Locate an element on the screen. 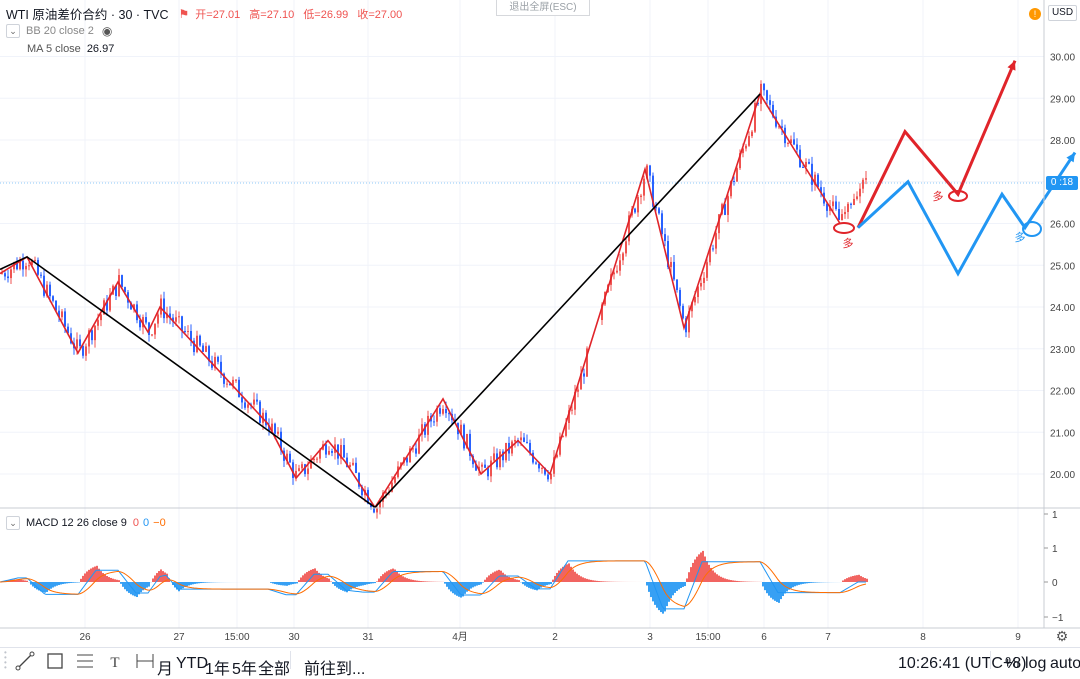 This screenshot has height=679, width=1080. percent-toggle: % is located at coordinates (1012, 664).